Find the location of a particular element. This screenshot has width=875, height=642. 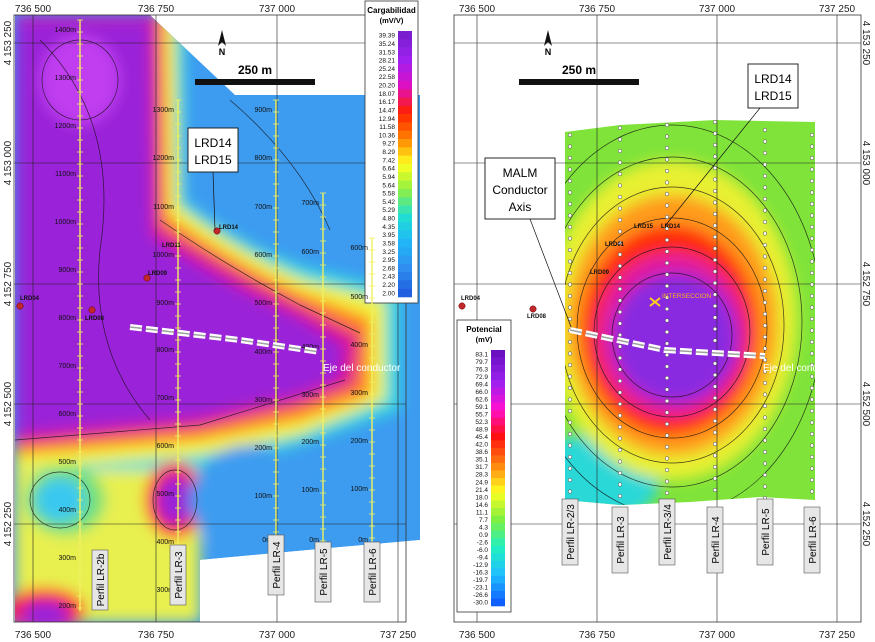

legend-value: 35.24 is located at coordinates (387, 44).